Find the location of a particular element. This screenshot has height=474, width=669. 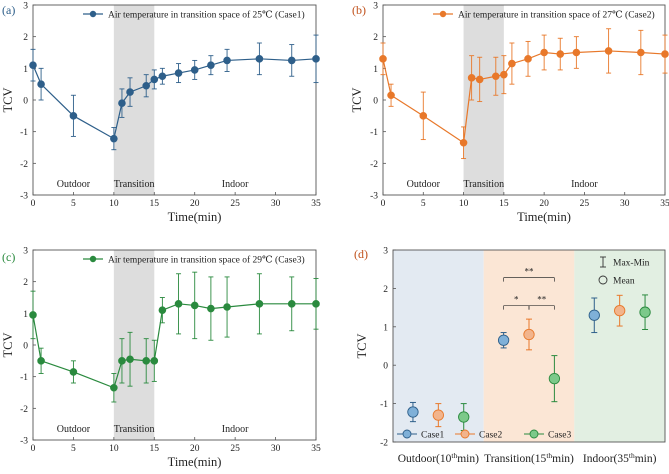

group-label-main: Transition(15 is located at coordinates (515, 459).